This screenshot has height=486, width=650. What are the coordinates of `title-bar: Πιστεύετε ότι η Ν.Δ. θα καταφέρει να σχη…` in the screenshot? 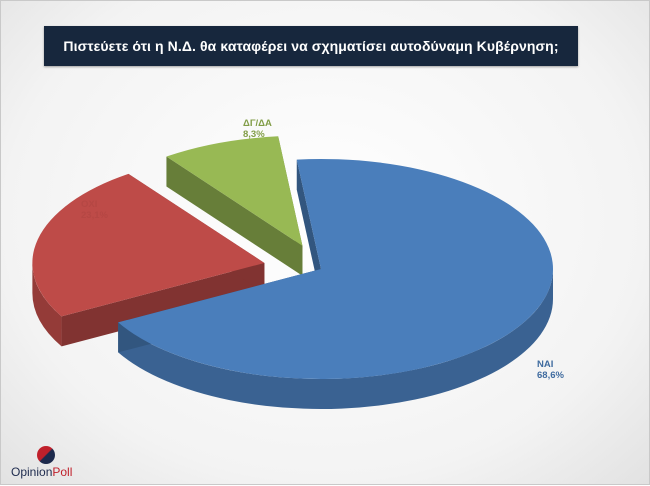 It's located at (311, 46).